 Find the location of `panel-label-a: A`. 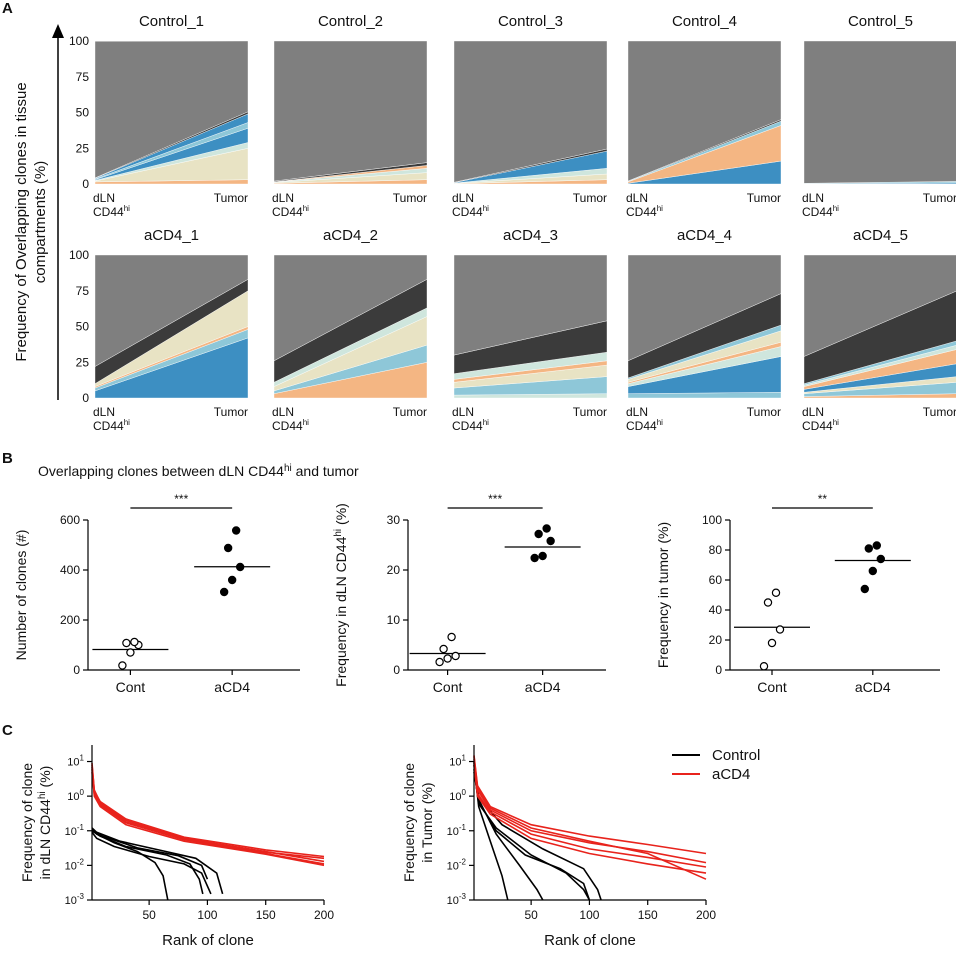

panel-label-a: A is located at coordinates (7, 8).